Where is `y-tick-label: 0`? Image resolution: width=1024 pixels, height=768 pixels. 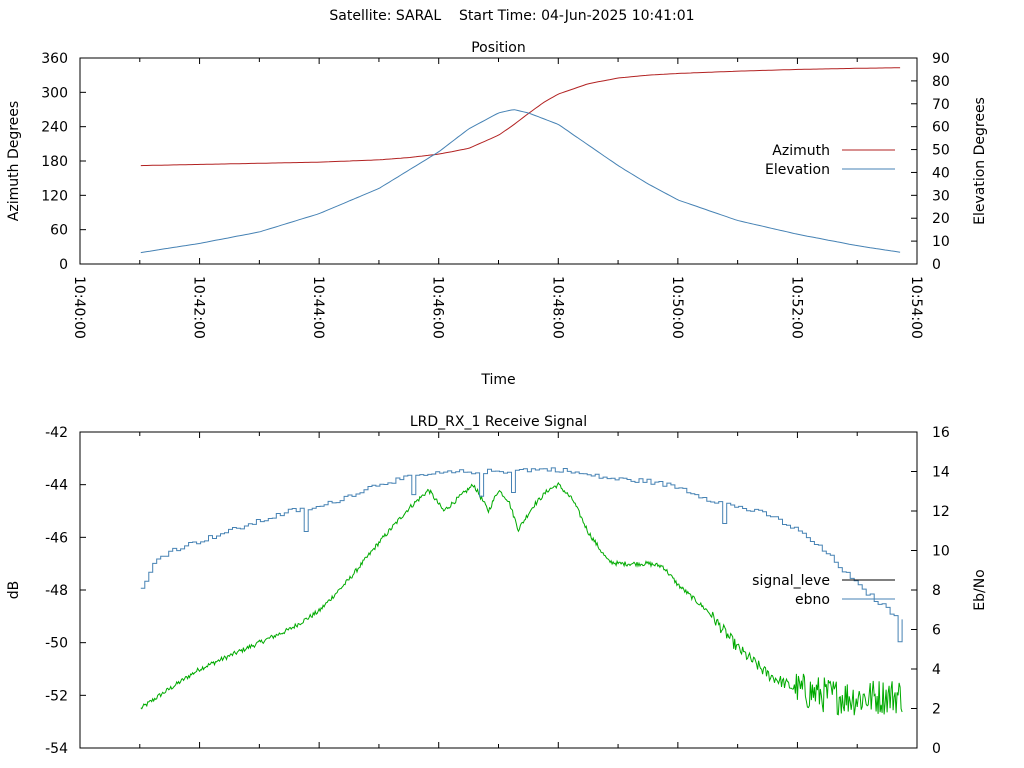
y-tick-label: 0 is located at coordinates (63, 265).